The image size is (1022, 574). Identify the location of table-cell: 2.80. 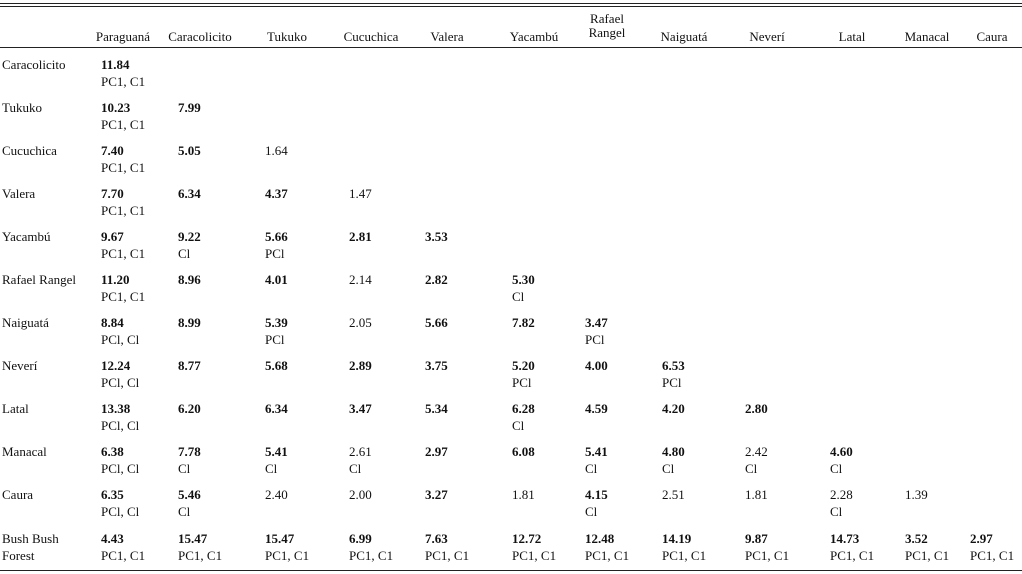
(756, 408).